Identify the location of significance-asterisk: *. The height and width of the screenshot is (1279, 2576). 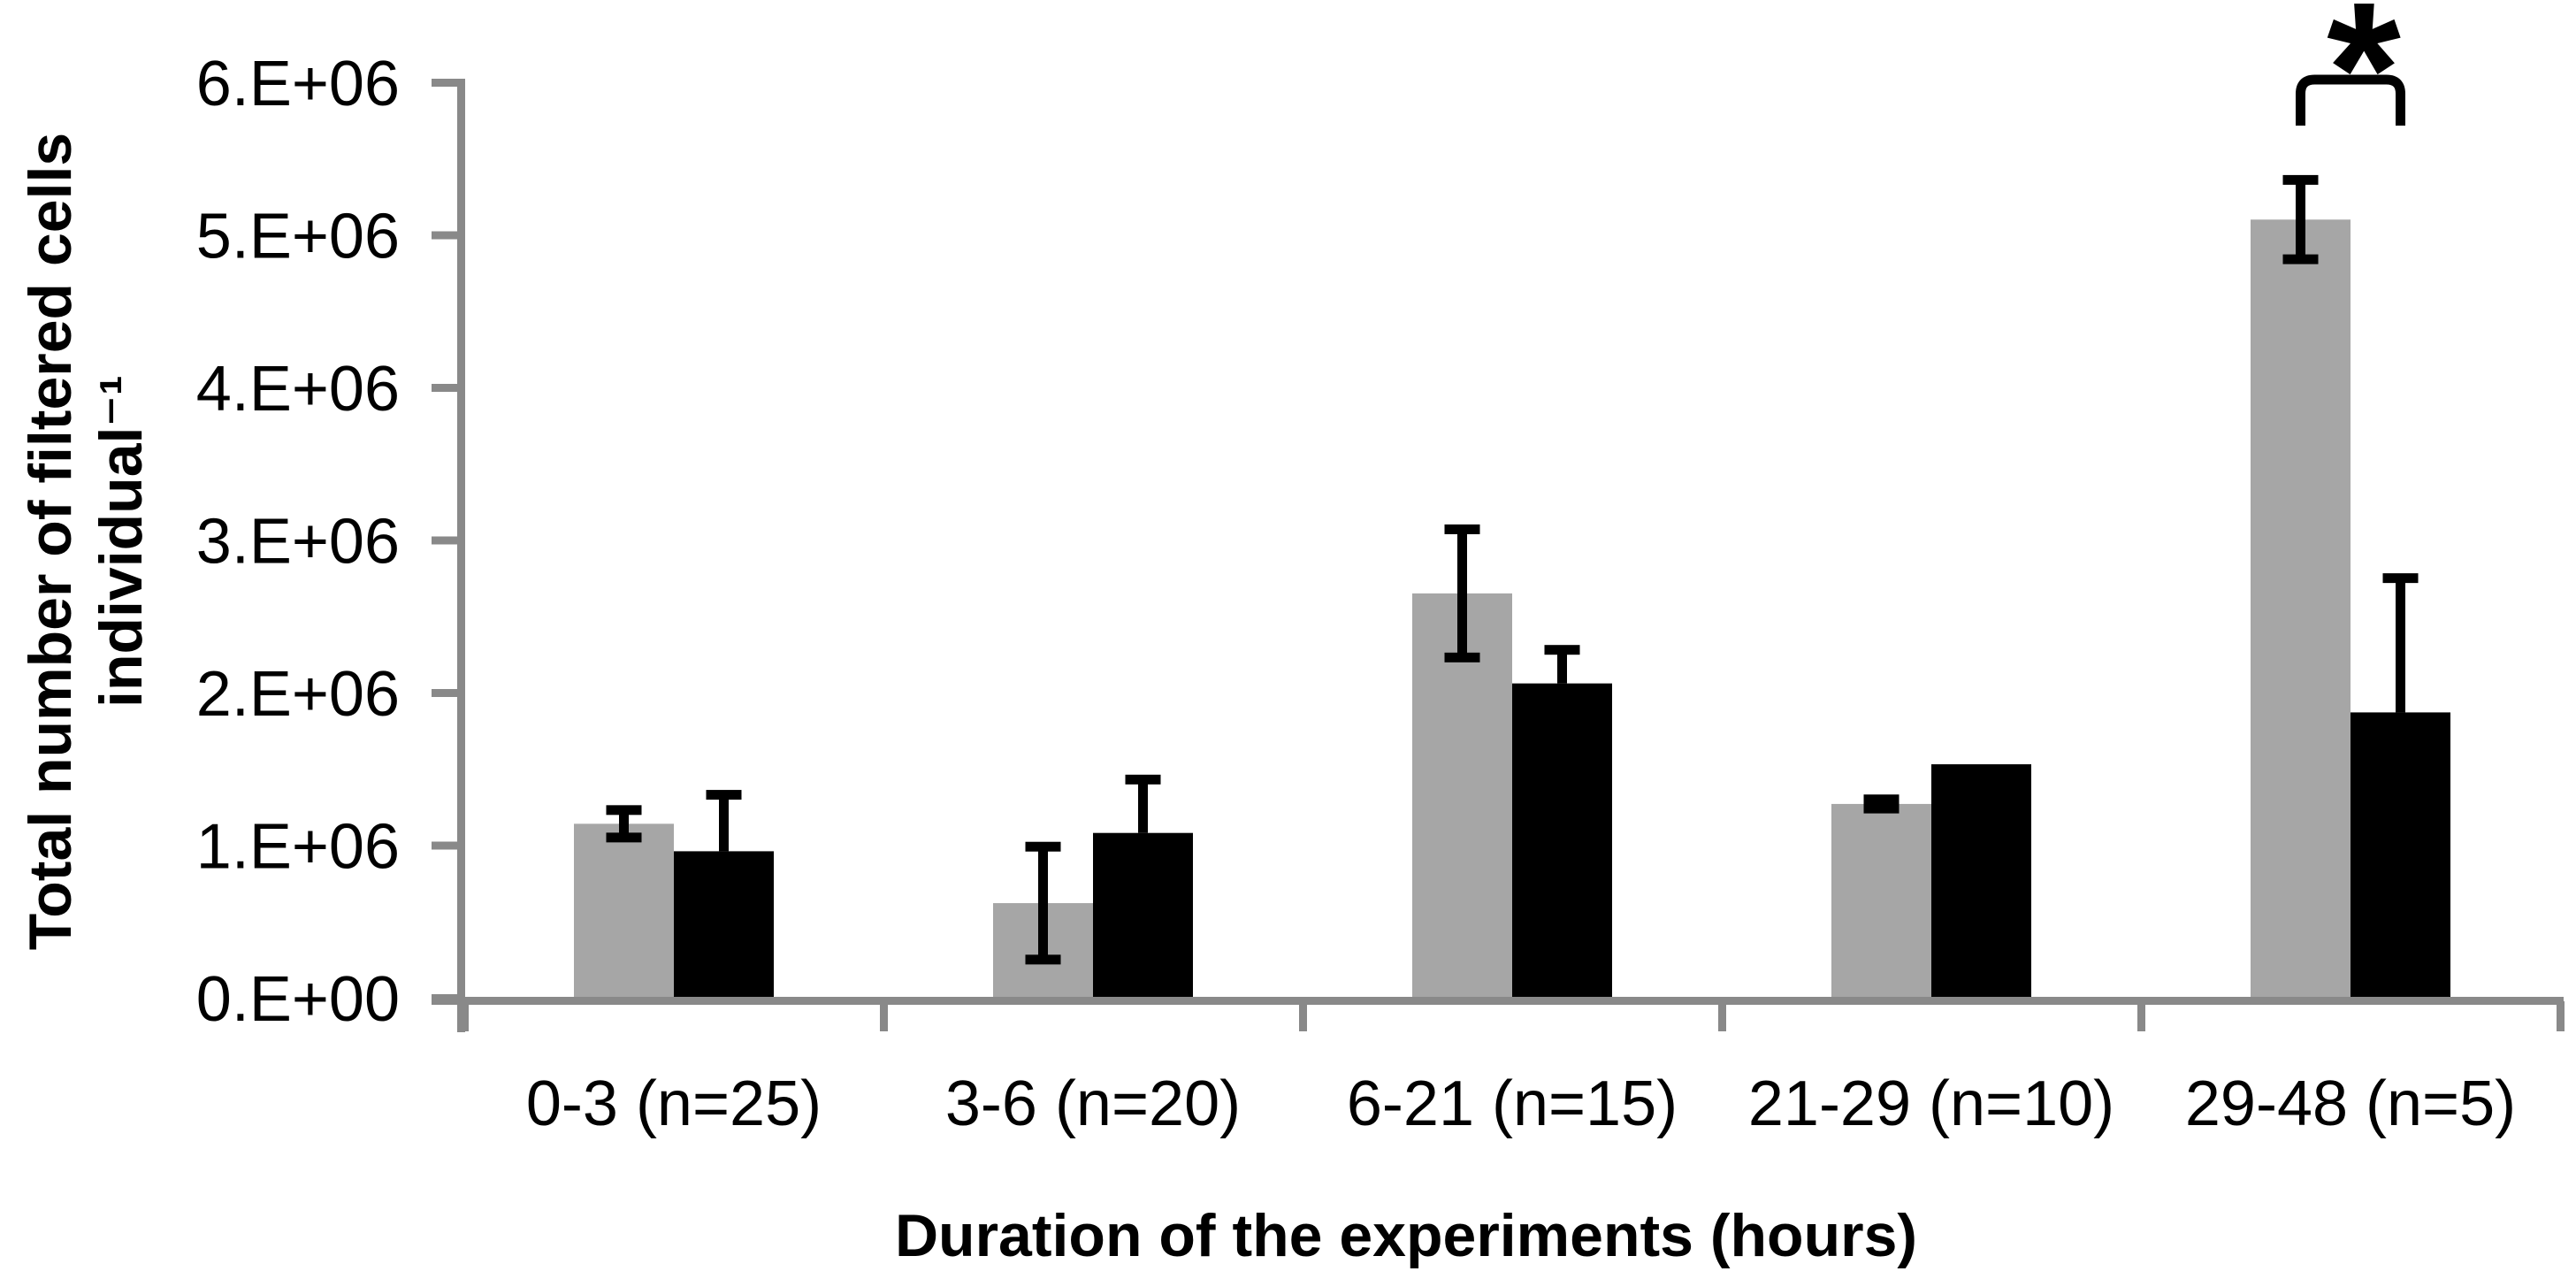
(2364, 87).